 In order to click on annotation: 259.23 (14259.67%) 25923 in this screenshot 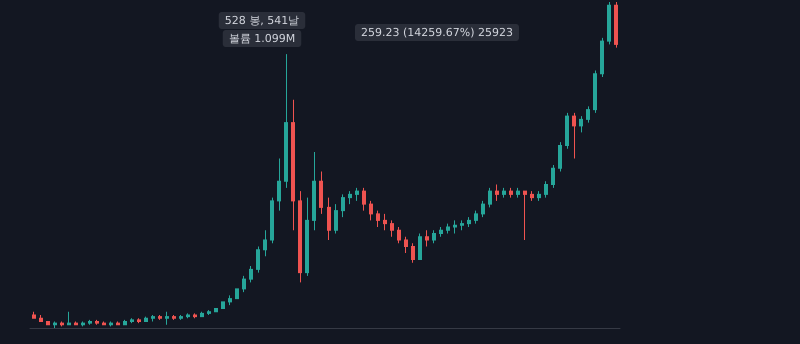, I will do `click(437, 32)`.